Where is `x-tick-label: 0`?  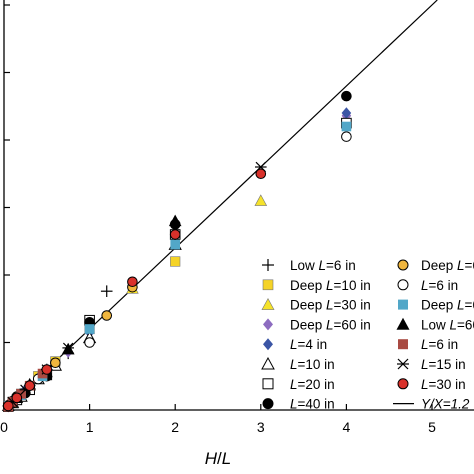 x-tick-label: 0 is located at coordinates (4, 427).